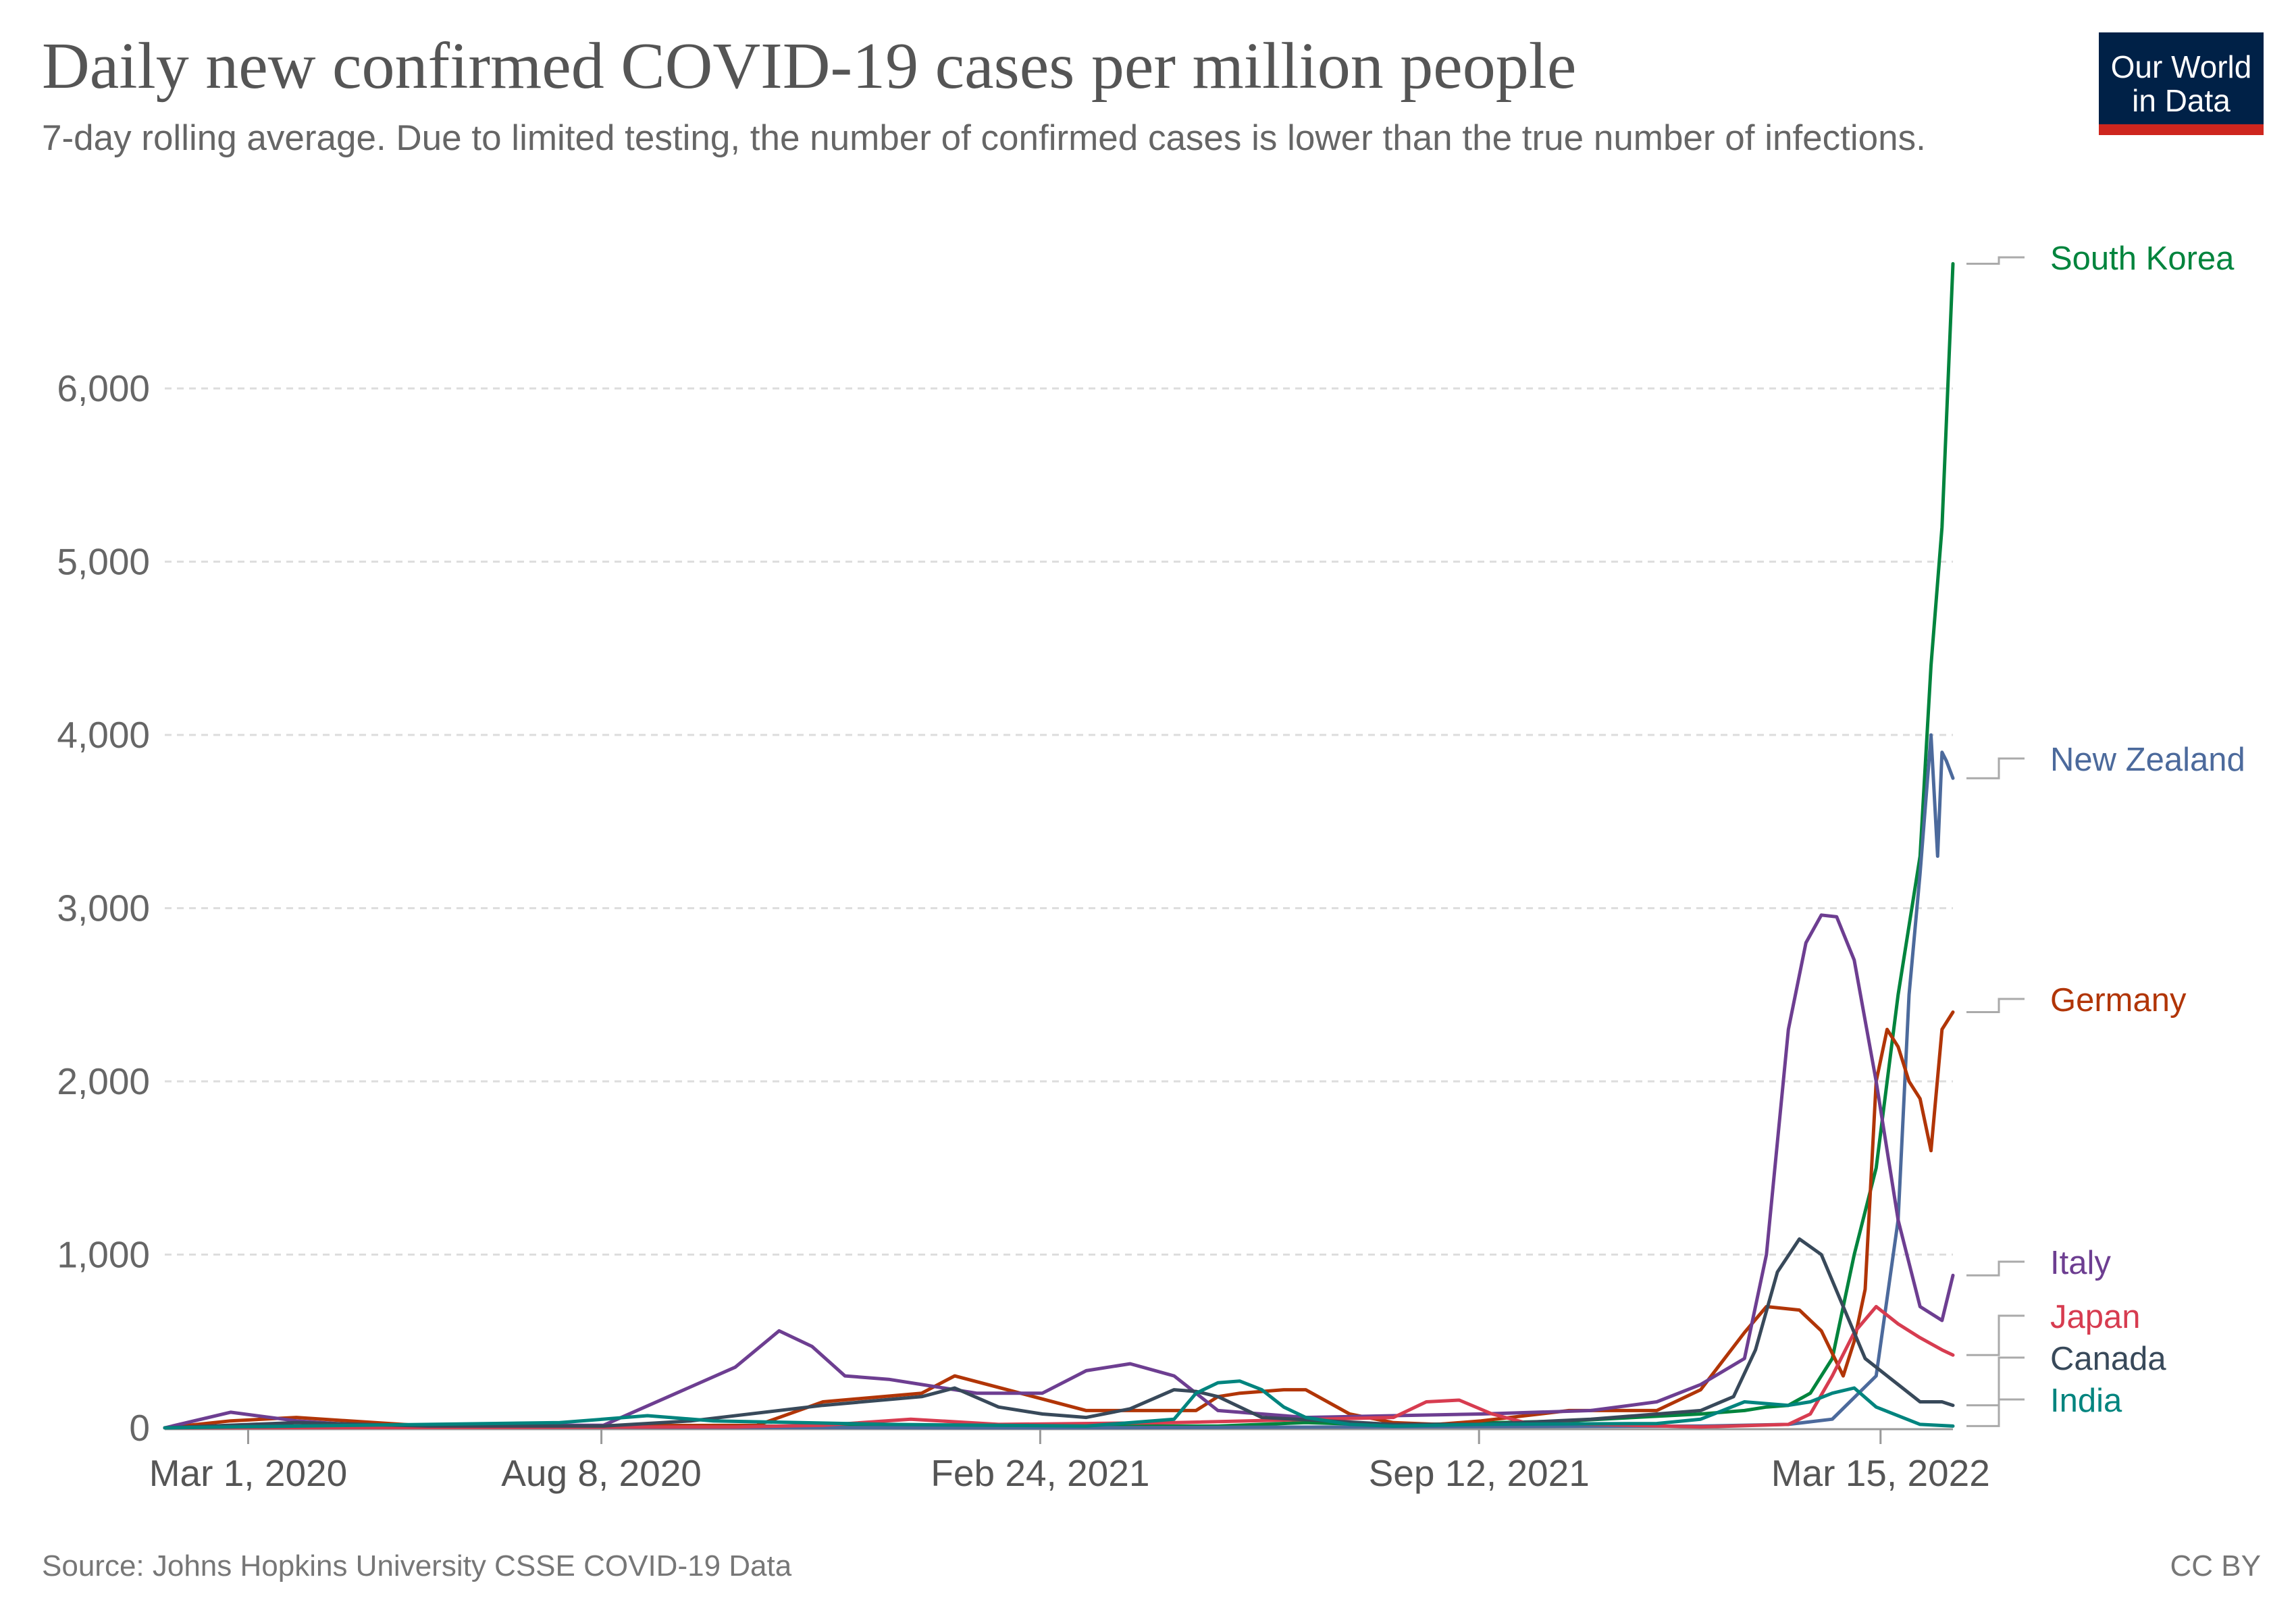 This screenshot has height=1621, width=2296. Describe the element at coordinates (2108, 1359) in the screenshot. I see `legend-label-canada: Canada` at that location.